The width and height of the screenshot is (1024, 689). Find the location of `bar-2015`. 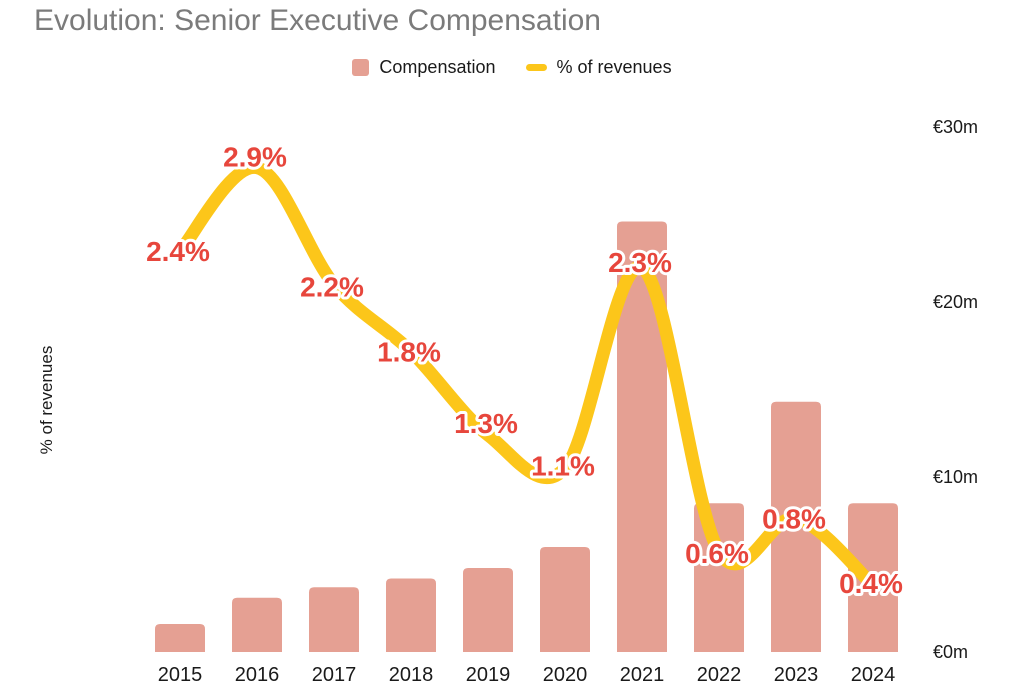

bar-2015 is located at coordinates (180, 638).